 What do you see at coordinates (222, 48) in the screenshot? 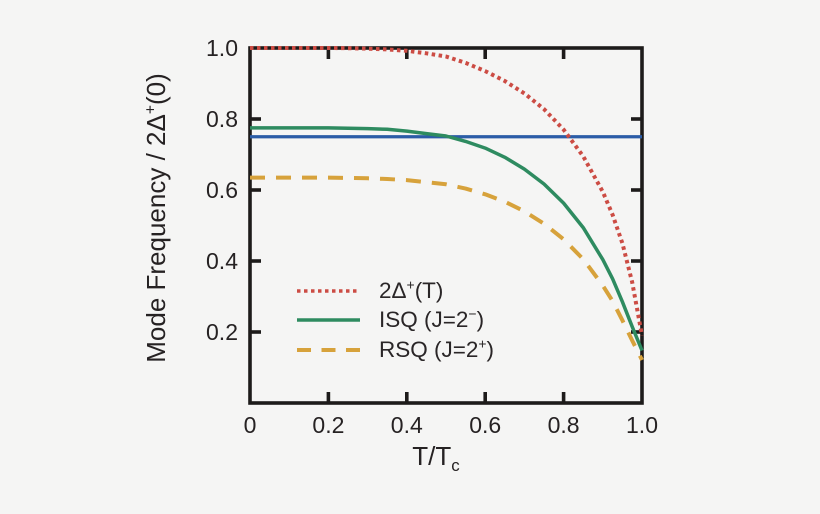
I see `y-tick-label: 1.0` at bounding box center [222, 48].